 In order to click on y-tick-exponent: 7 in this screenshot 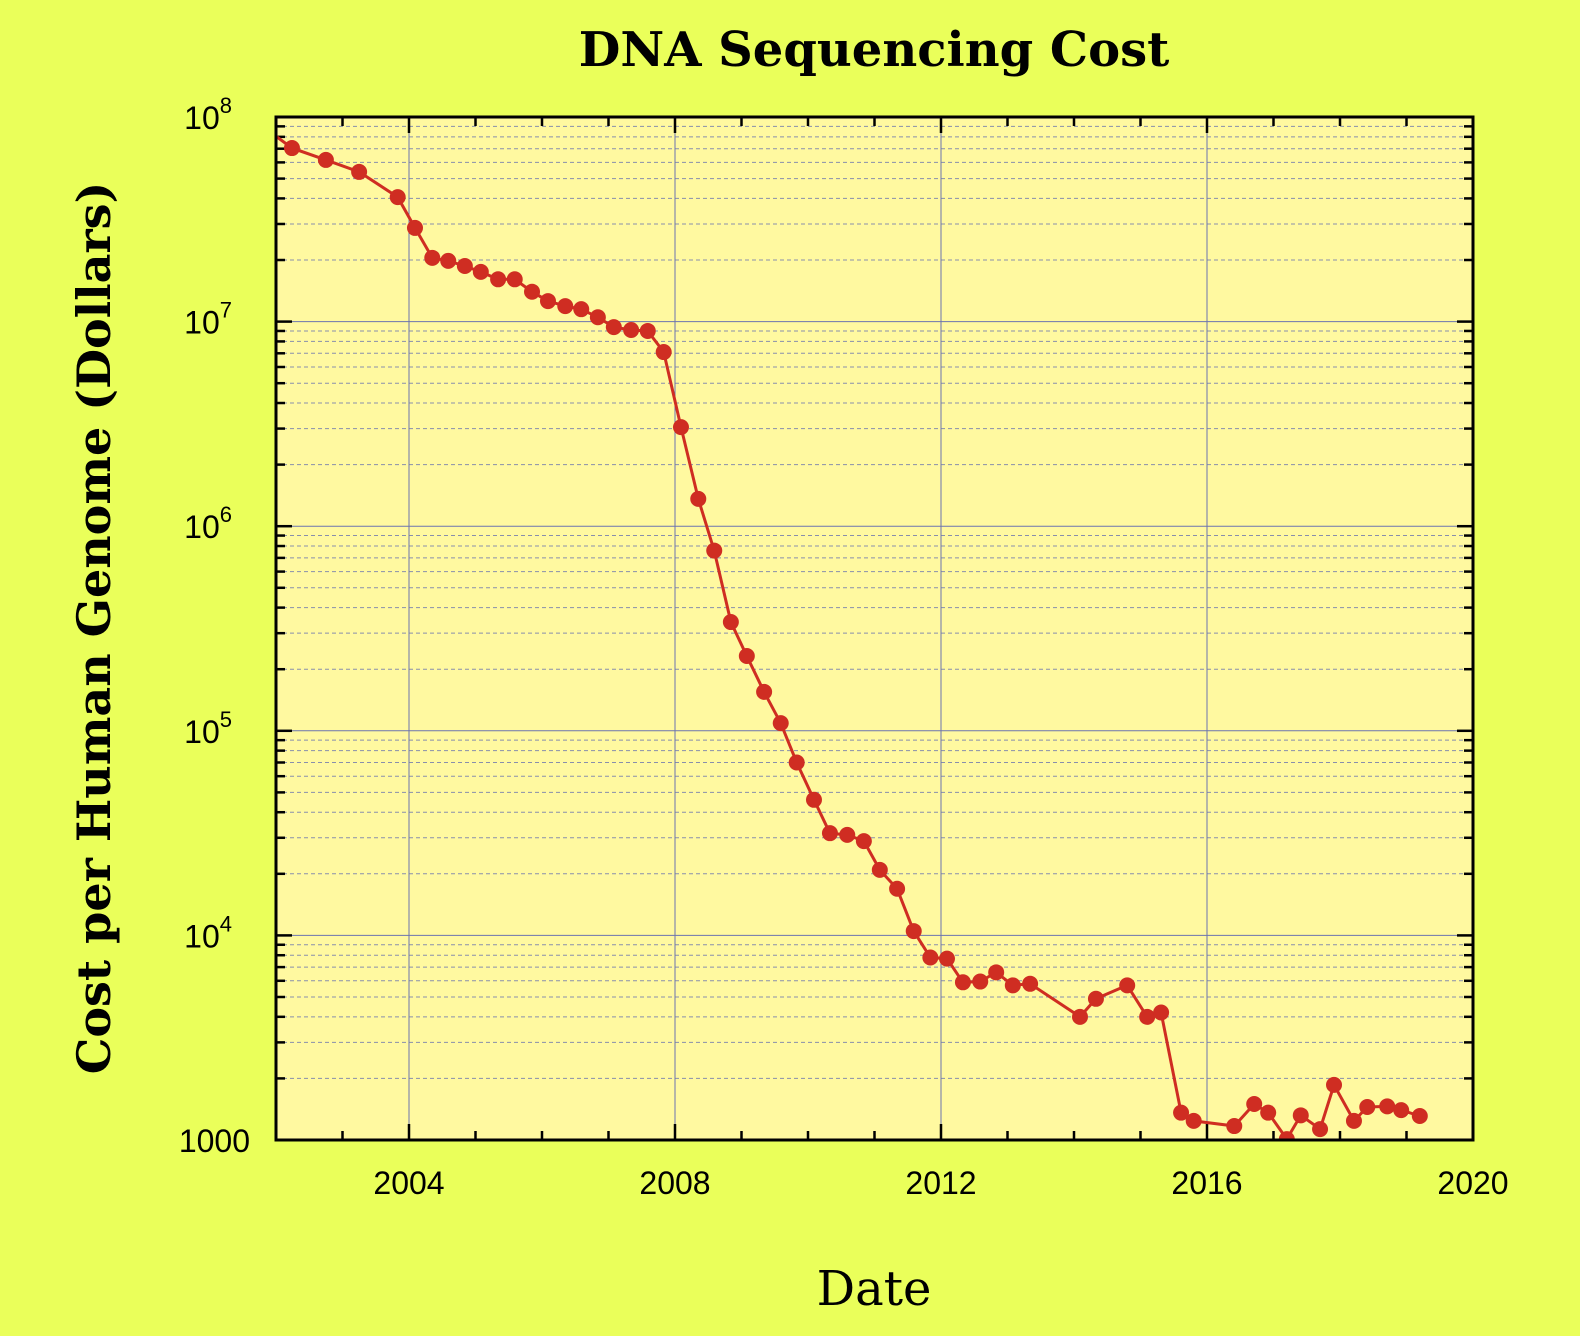, I will do `click(226, 310)`.